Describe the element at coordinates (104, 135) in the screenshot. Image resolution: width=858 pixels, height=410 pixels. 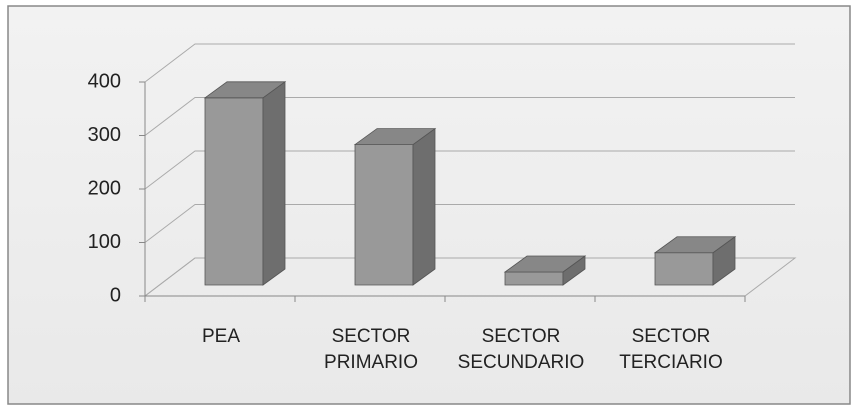
I see `y-tick-label: 300` at that location.